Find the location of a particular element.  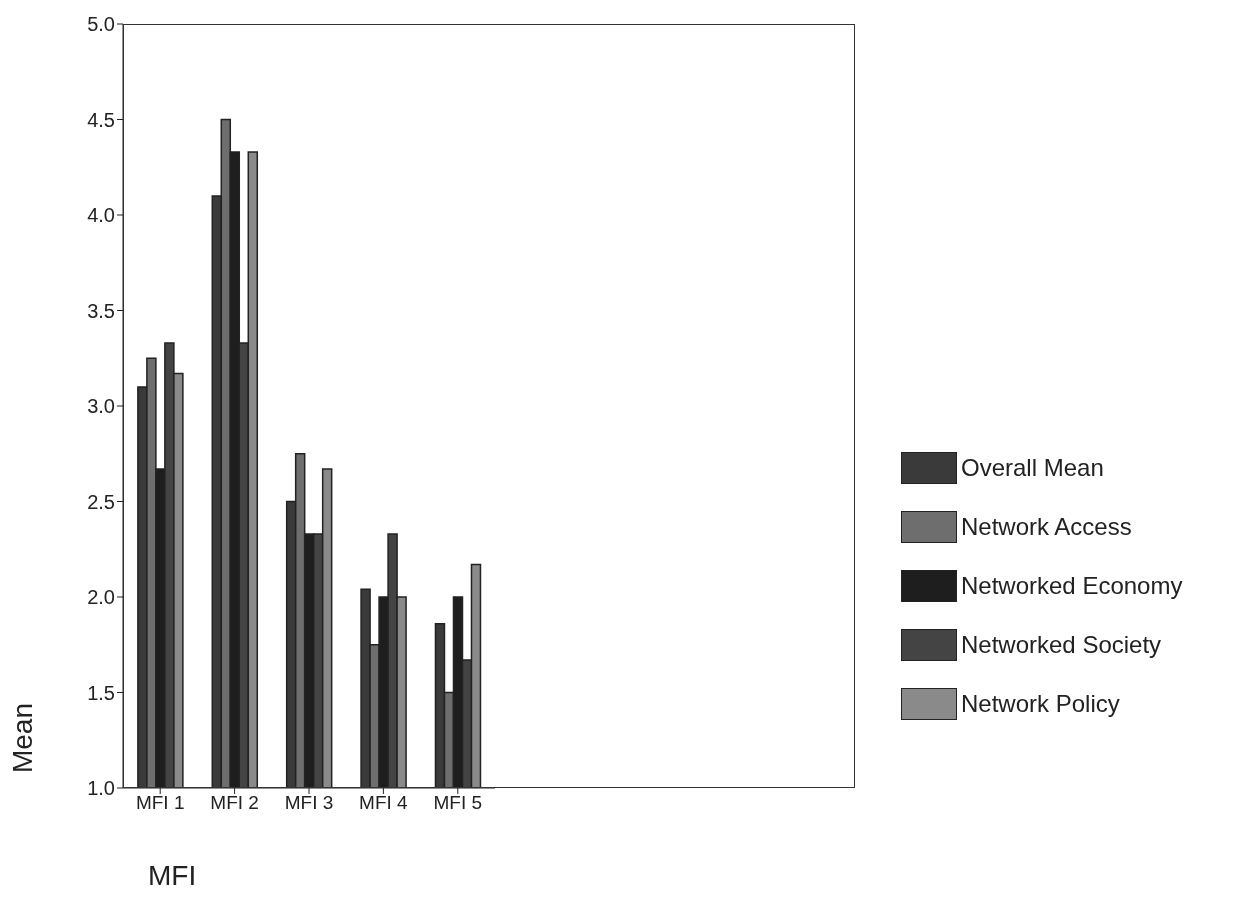

y-tick-label: 3.0 is located at coordinates (101, 406).